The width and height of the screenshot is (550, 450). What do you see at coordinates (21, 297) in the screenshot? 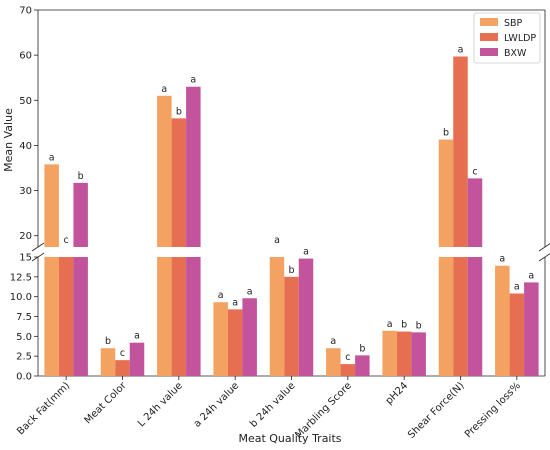
I see `y-tick-label: 10.0` at bounding box center [21, 297].